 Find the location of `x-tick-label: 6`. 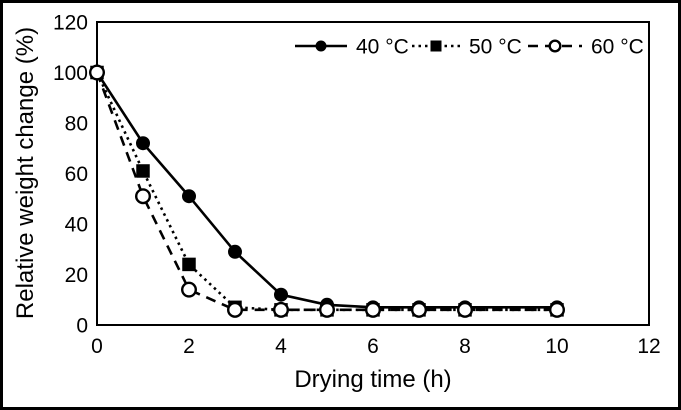

x-tick-label: 6 is located at coordinates (373, 346).